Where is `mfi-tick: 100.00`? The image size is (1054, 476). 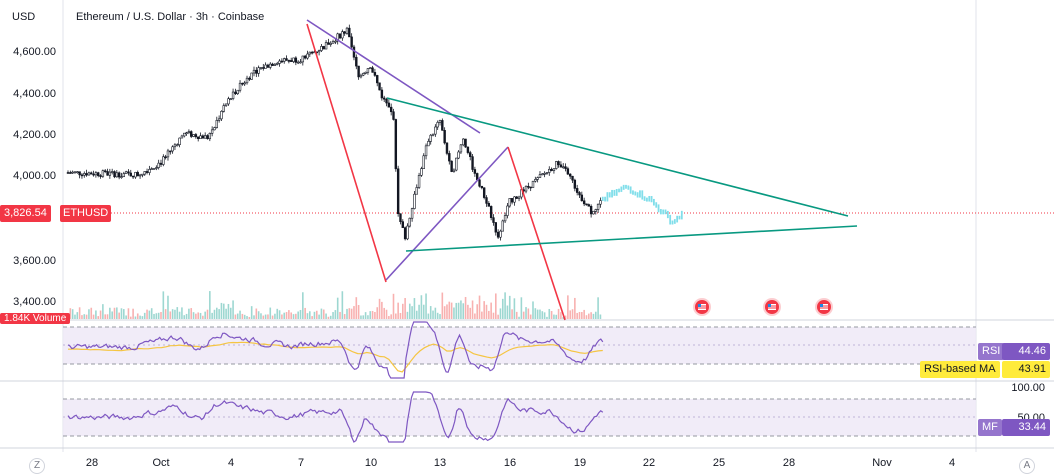 mfi-tick: 100.00 is located at coordinates (1028, 388).